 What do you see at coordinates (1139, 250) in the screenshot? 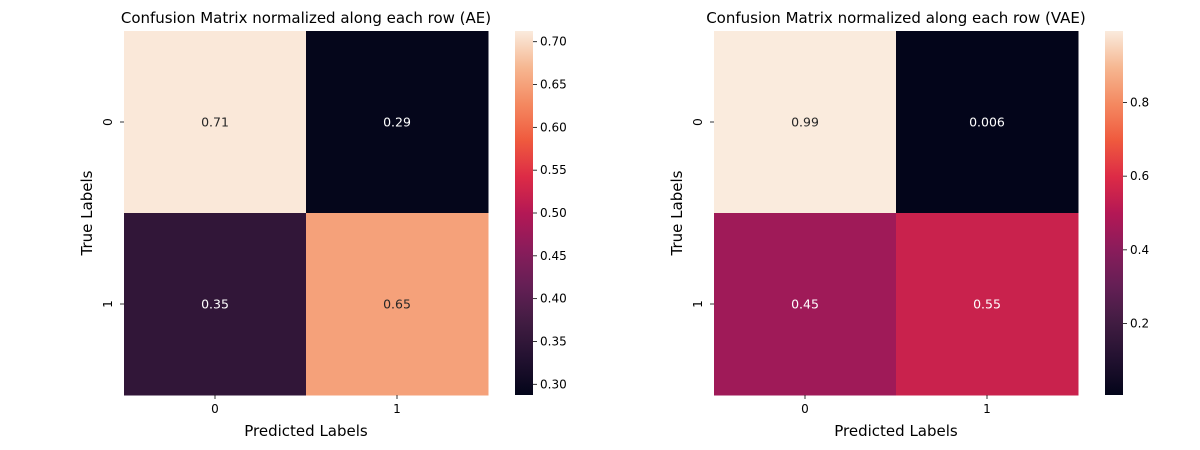
I see `colorbar-tick-label-1: 0.4` at bounding box center [1139, 250].